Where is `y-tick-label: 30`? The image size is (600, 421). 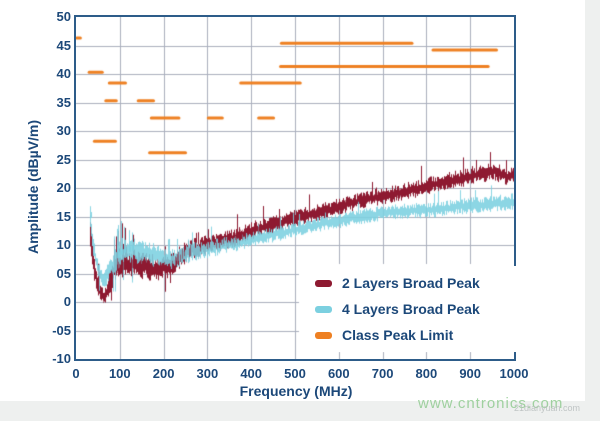 y-tick-label: 30 is located at coordinates (63, 130).